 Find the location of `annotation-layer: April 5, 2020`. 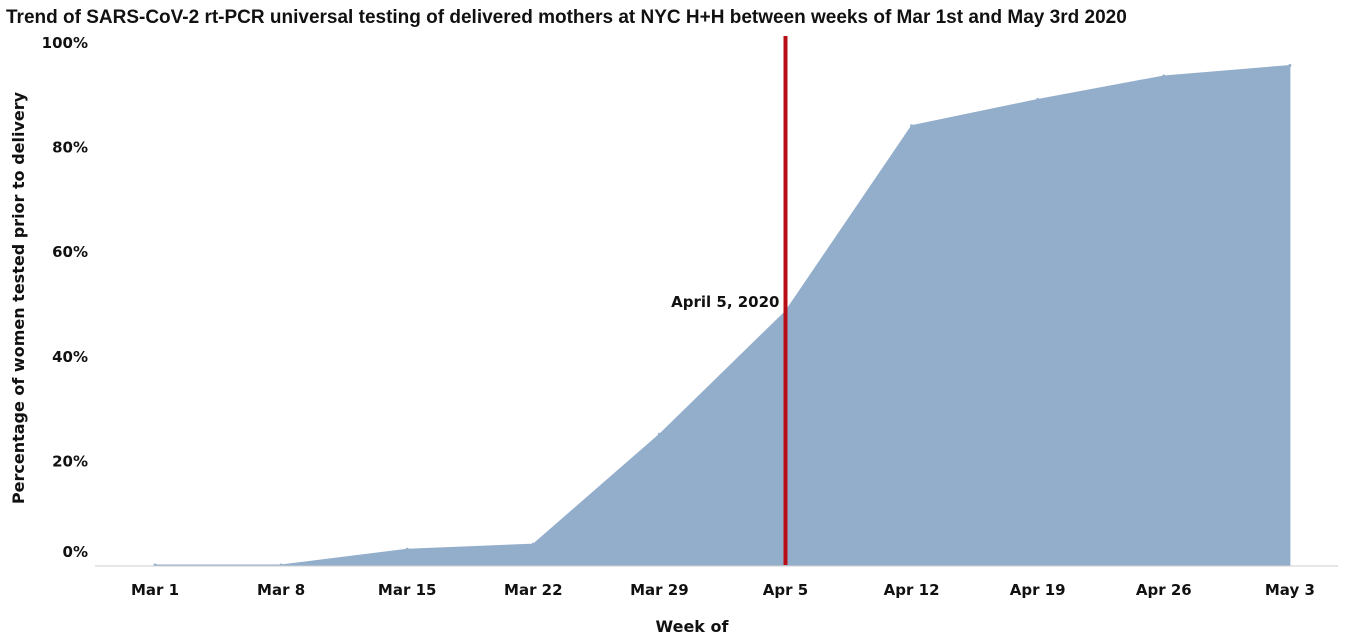

annotation-layer: April 5, 2020 is located at coordinates (729, 300).